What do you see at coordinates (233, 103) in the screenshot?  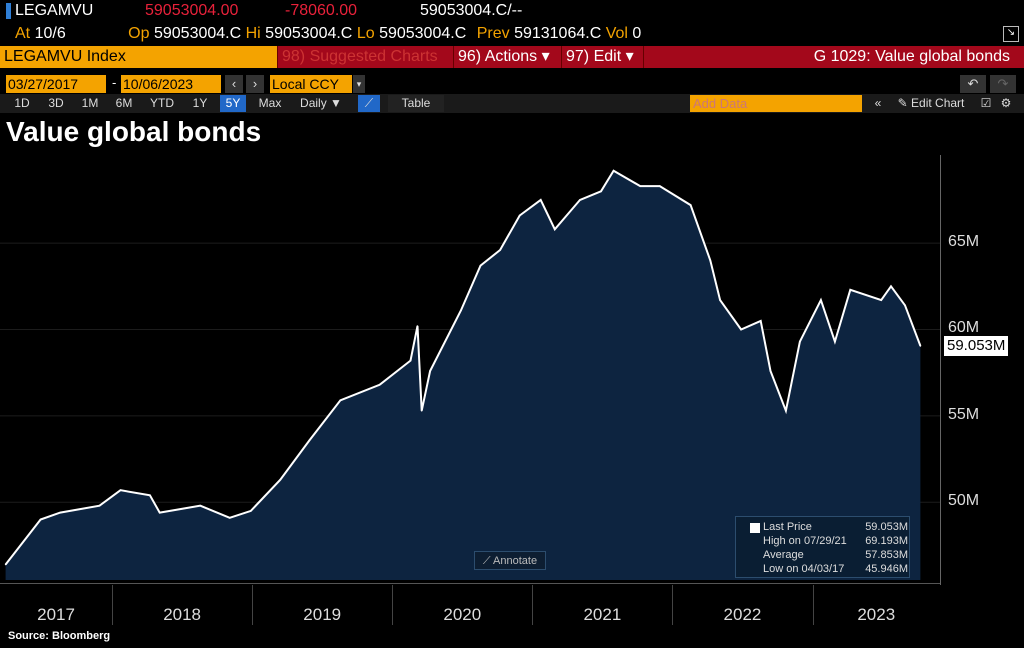 I see `period-5y: 5Y` at bounding box center [233, 103].